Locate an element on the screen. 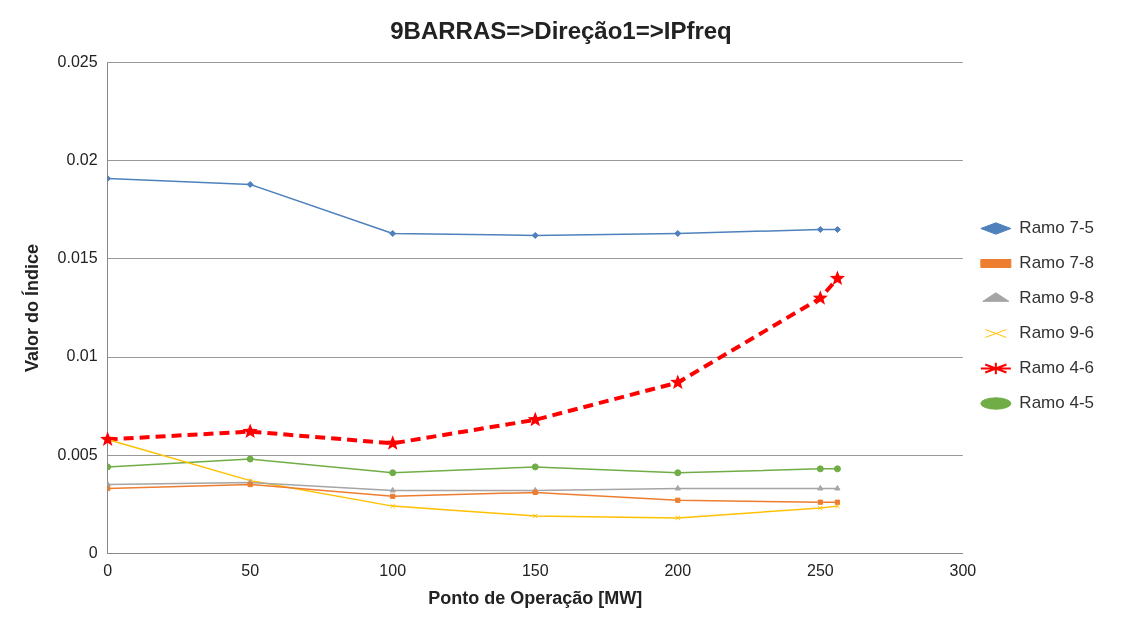  x-tick-label: 150 is located at coordinates (535, 571).